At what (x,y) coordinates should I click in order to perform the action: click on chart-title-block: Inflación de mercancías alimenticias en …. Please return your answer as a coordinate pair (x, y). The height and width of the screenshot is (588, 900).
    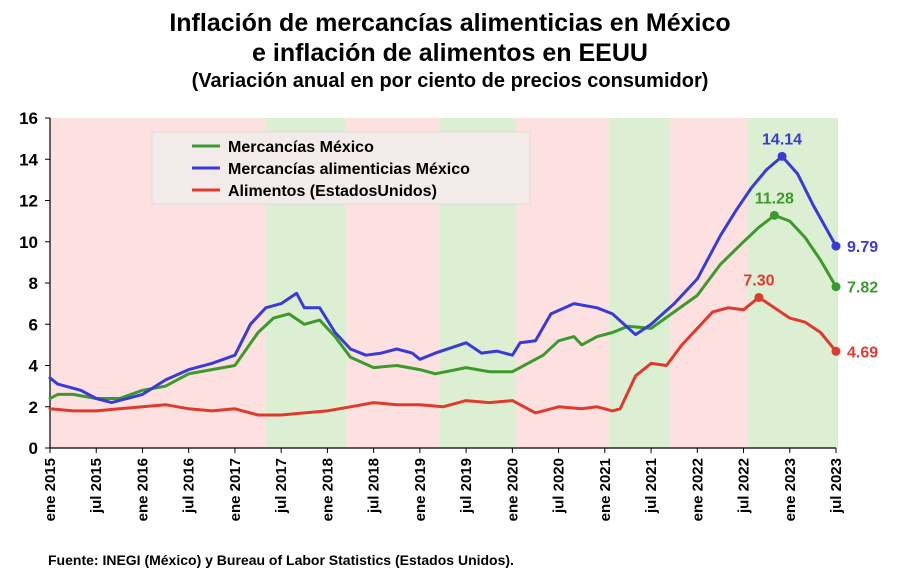
    Looking at the image, I should click on (450, 51).